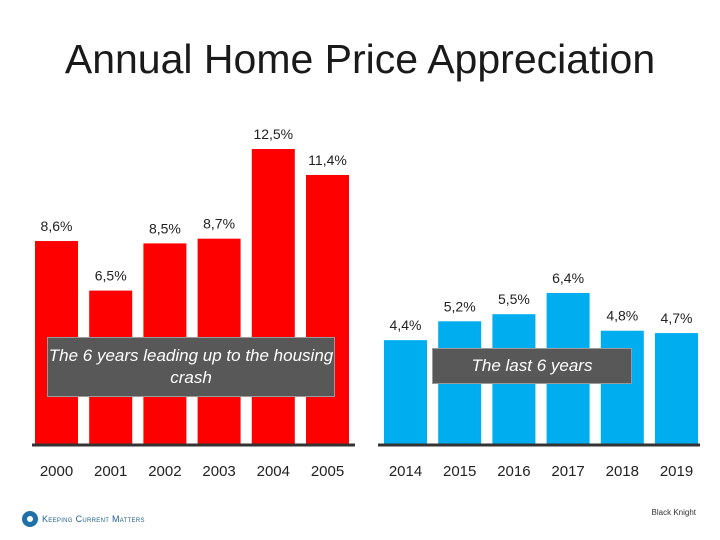  Describe the element at coordinates (622, 471) in the screenshot. I see `tick-label-2018: 2018` at that location.